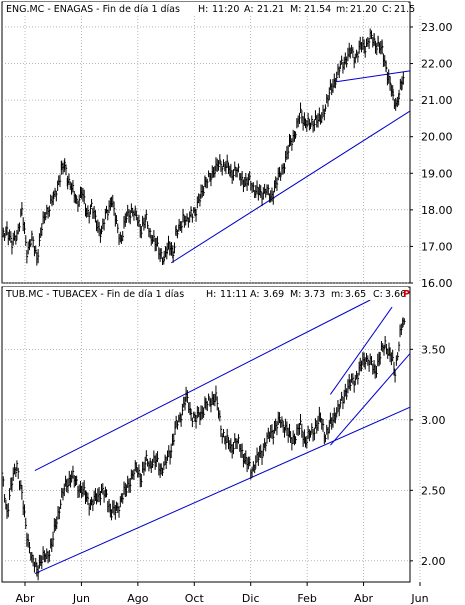  Describe the element at coordinates (437, 100) in the screenshot. I see `y-tick-label: 21.00` at that location.